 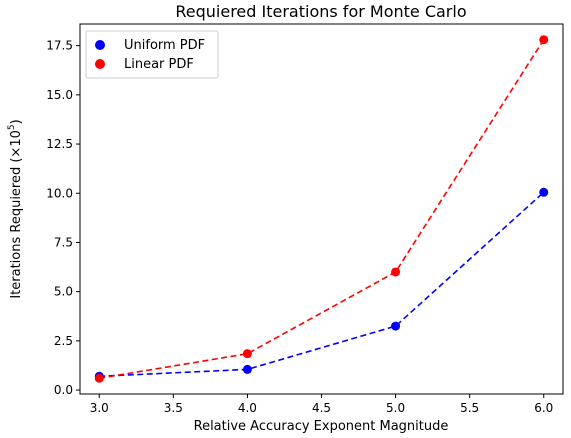 I want to click on x-axis: 3.0 3.5 4.0 4.5 5.0 5.5 6.0, so click(x=321, y=404).